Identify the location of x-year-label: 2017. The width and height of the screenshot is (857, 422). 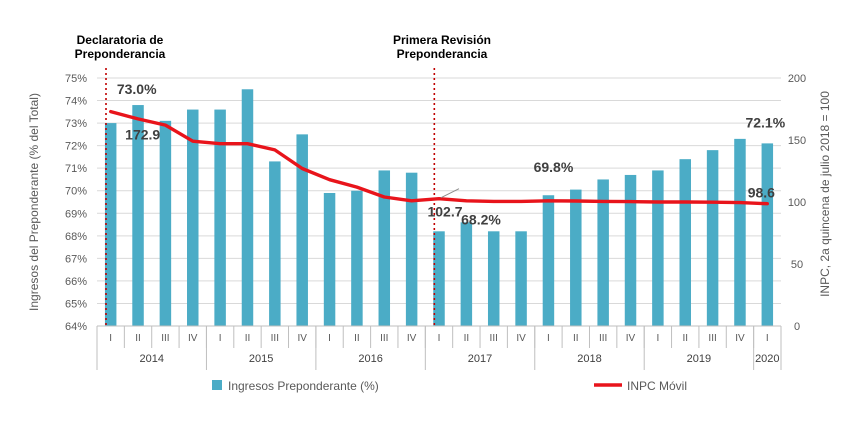
(480, 359).